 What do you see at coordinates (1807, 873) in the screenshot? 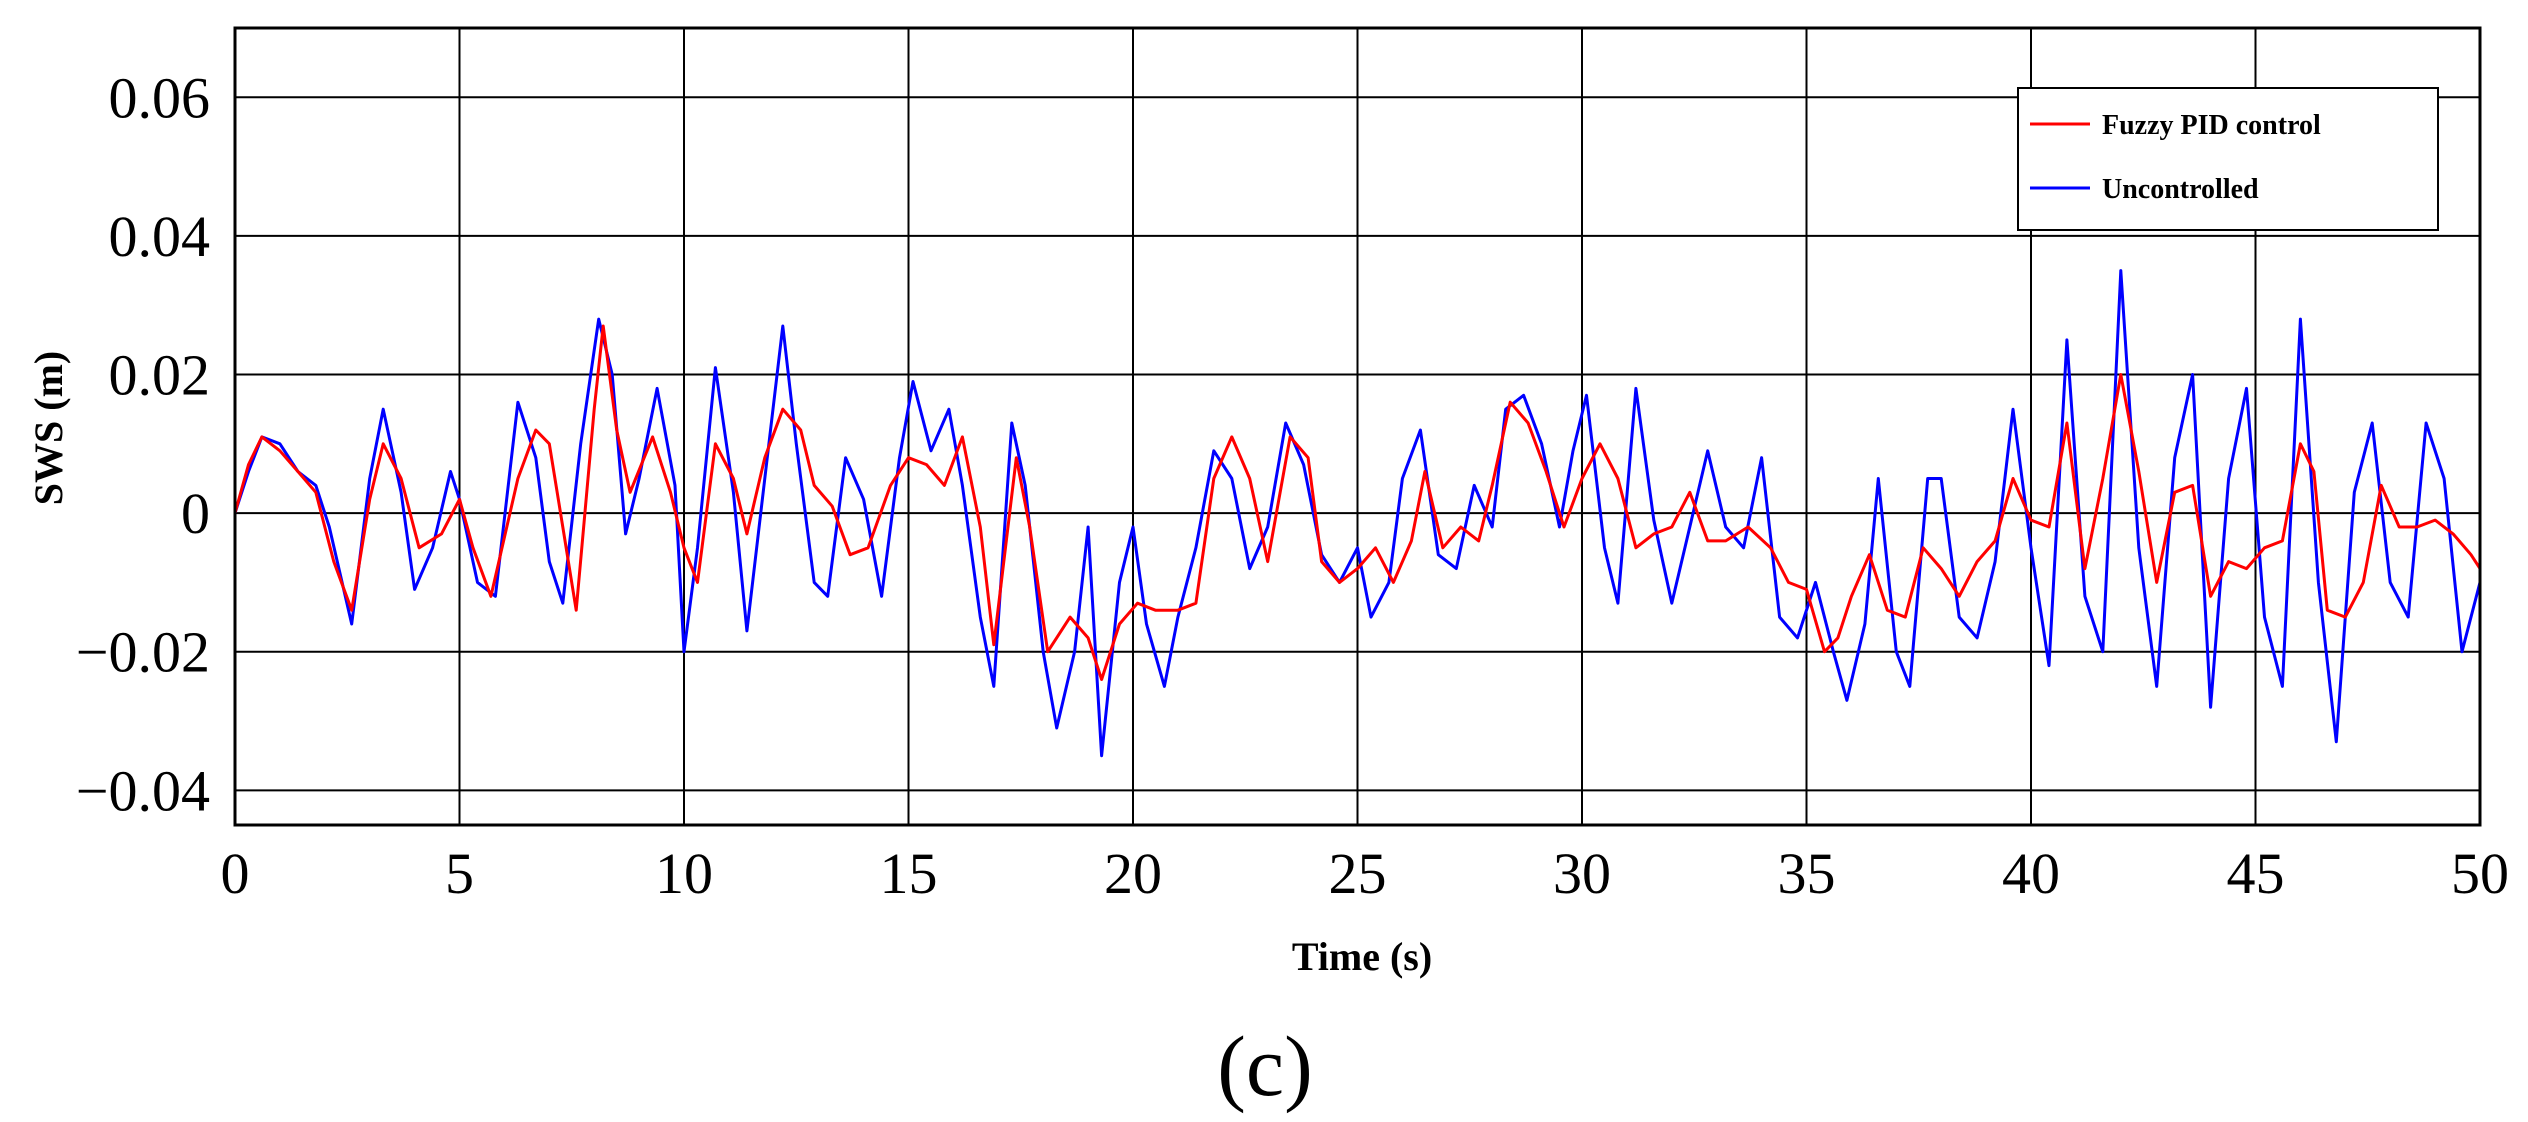
I see `x-tick-label: 35` at bounding box center [1807, 873].